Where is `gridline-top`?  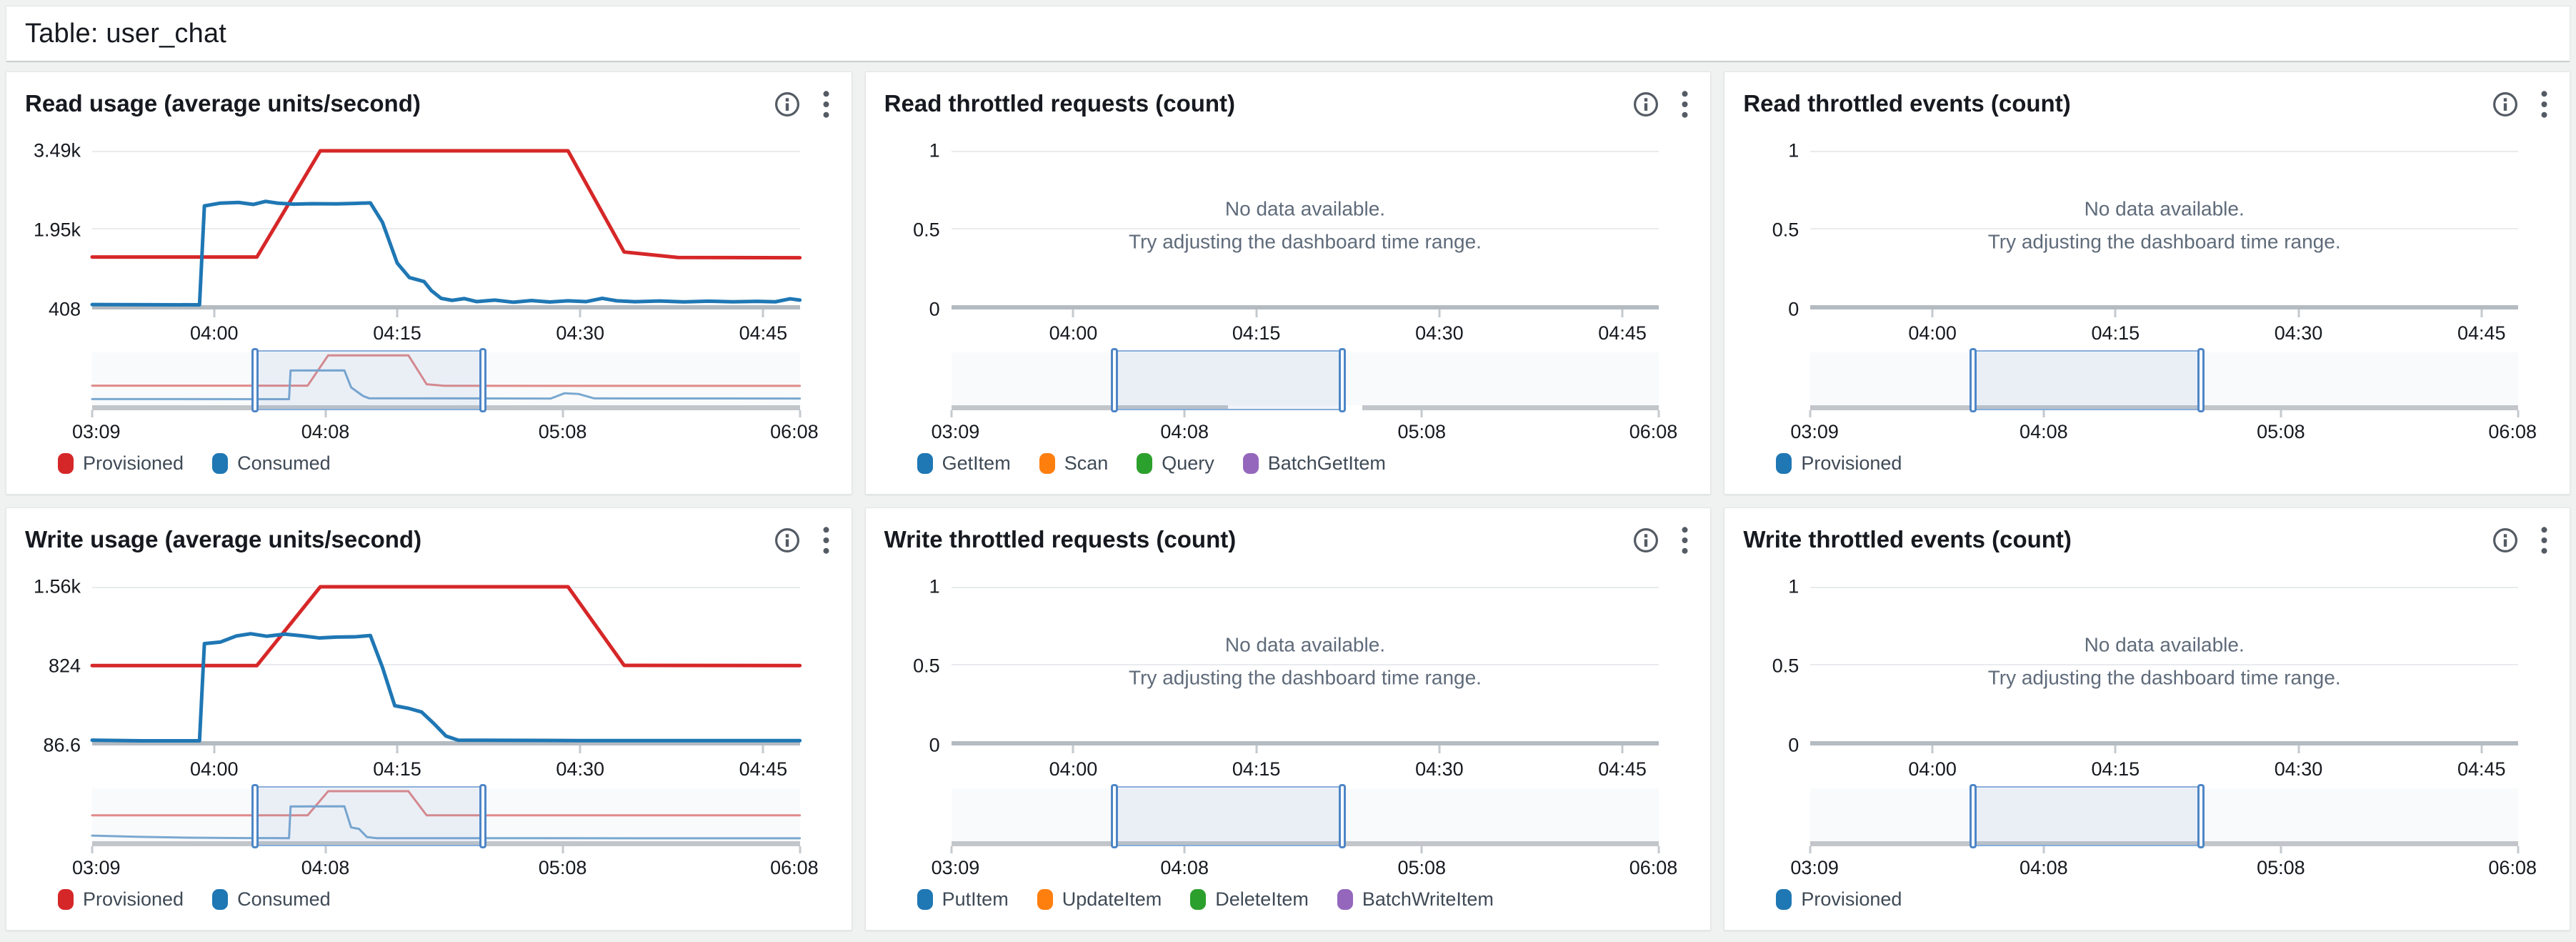 gridline-top is located at coordinates (1305, 587).